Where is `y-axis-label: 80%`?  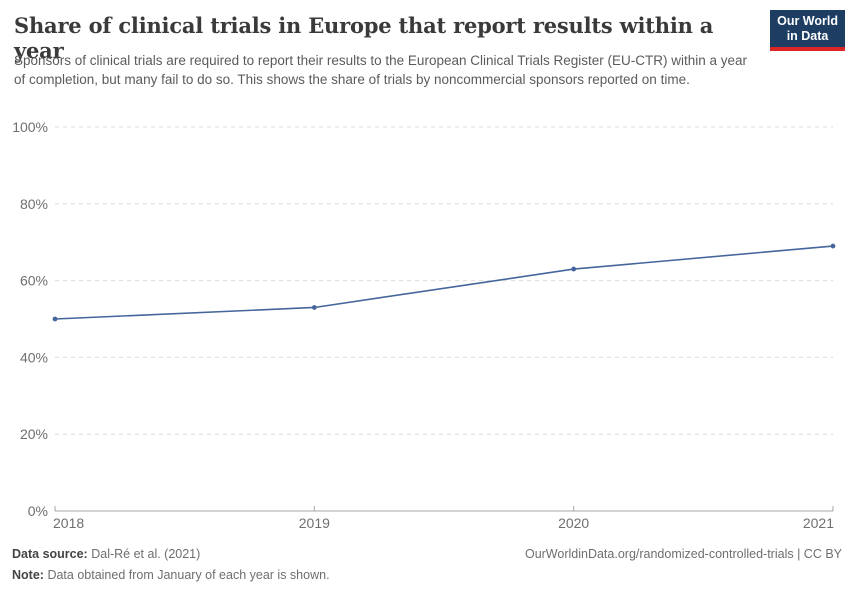 y-axis-label: 80% is located at coordinates (34, 204).